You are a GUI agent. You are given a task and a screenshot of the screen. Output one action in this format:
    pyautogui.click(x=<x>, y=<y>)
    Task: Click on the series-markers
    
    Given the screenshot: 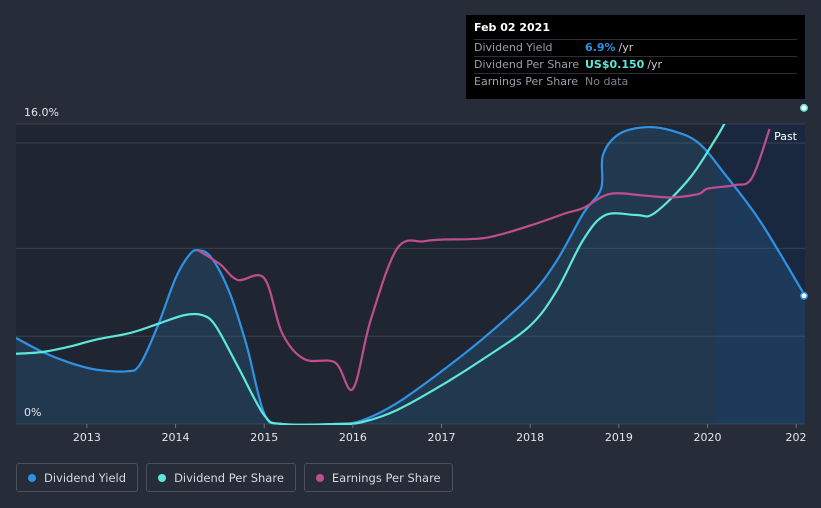 What is the action you would take?
    pyautogui.click(x=804, y=201)
    